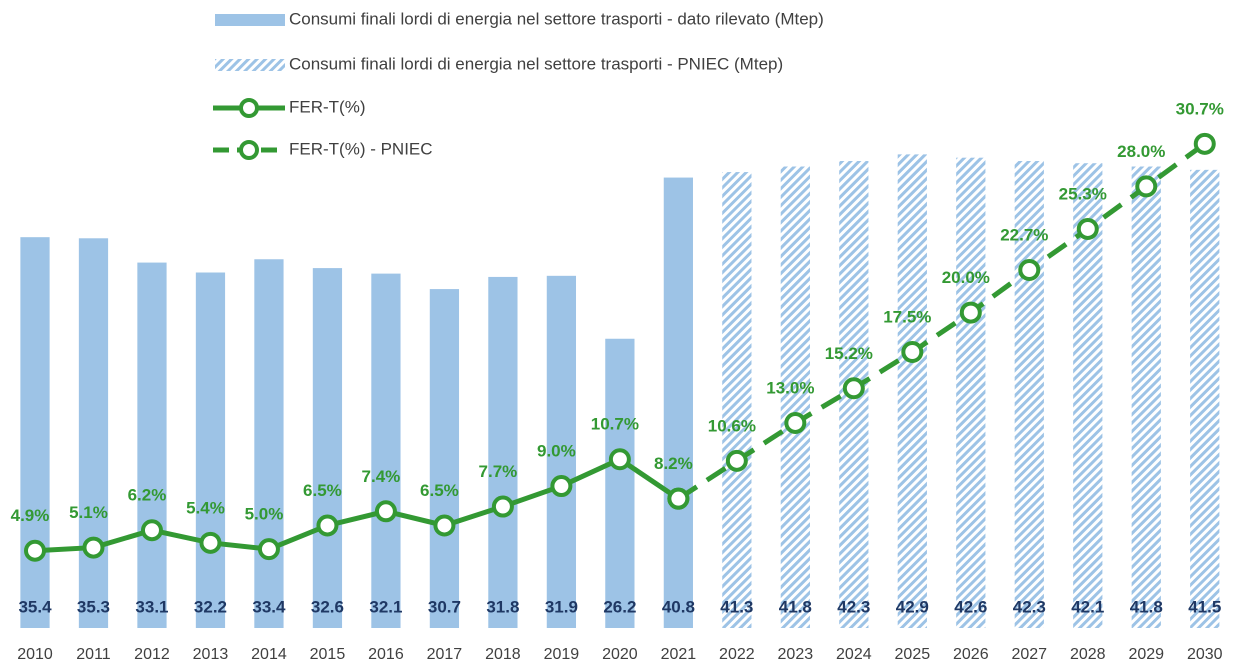  Describe the element at coordinates (211, 654) in the screenshot. I see `x-tick-label: 2013` at that location.